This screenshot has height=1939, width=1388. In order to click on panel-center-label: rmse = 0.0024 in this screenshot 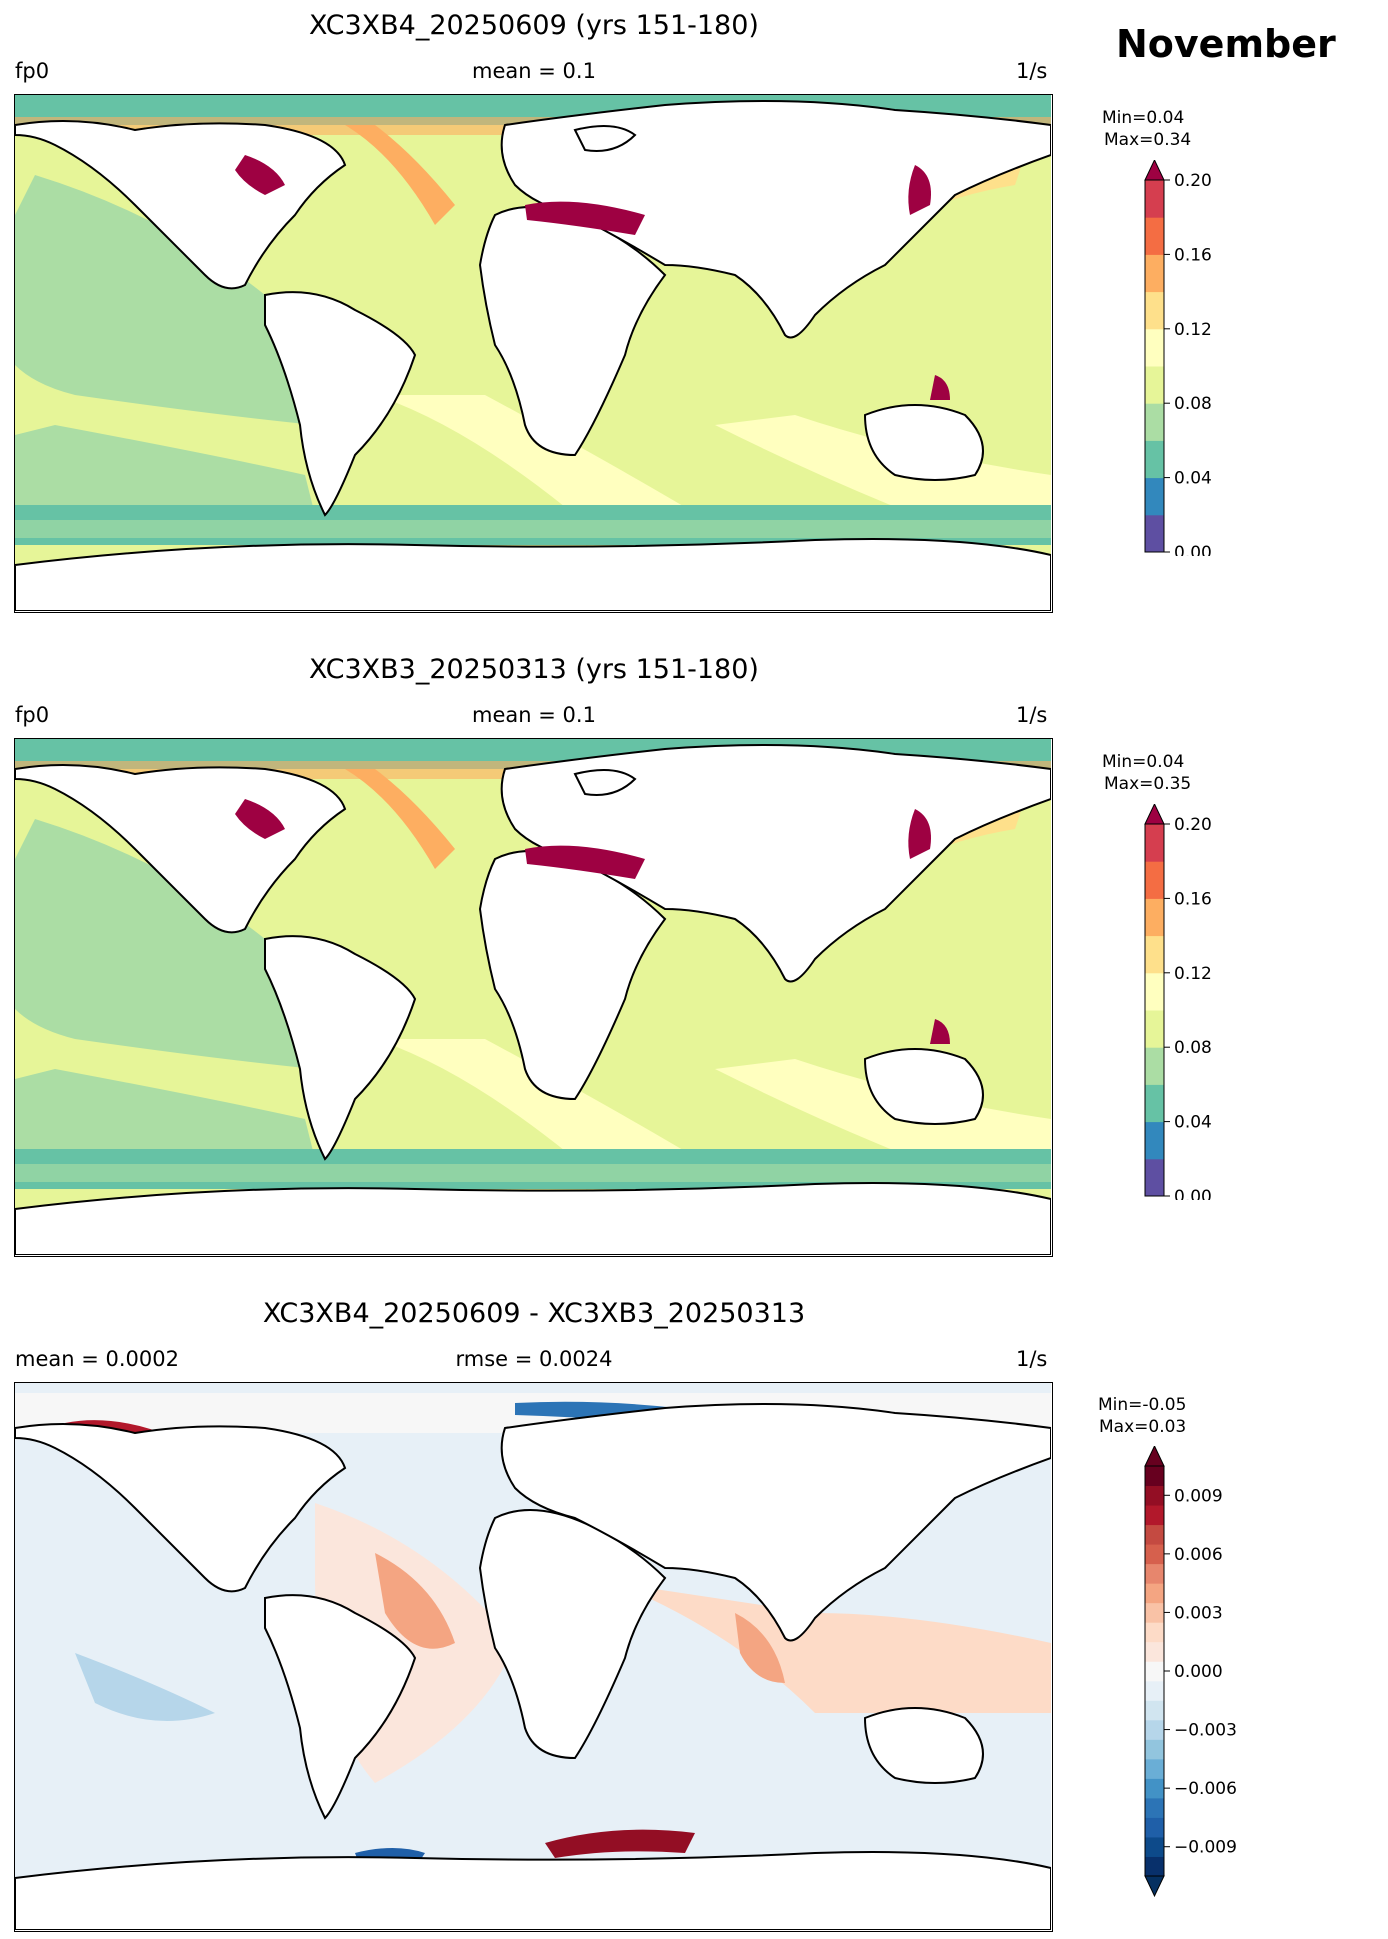, I will do `click(534, 1359)`.